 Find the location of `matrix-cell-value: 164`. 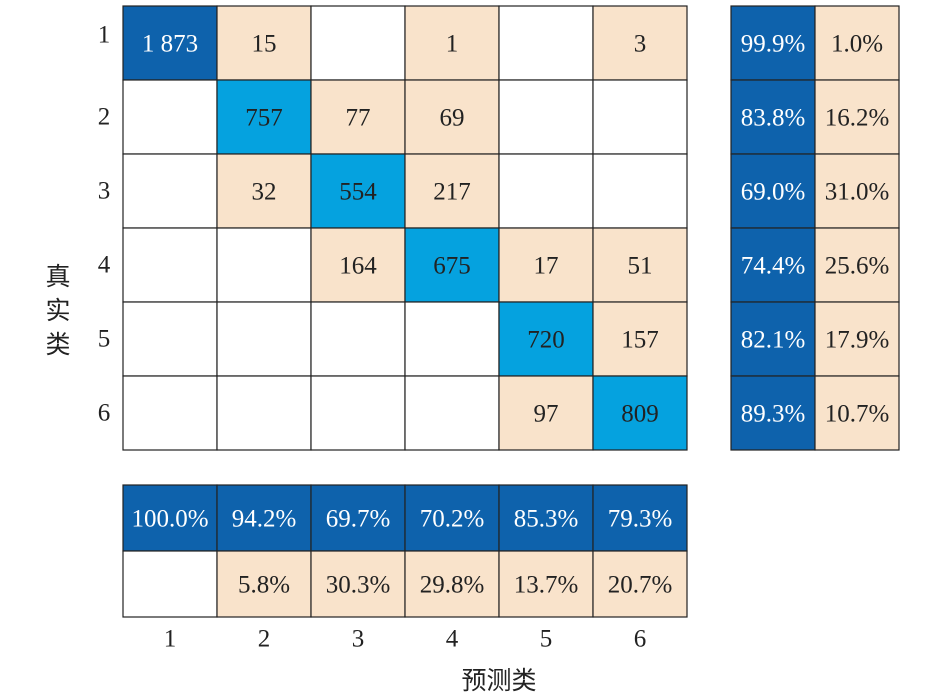

matrix-cell-value: 164 is located at coordinates (358, 266).